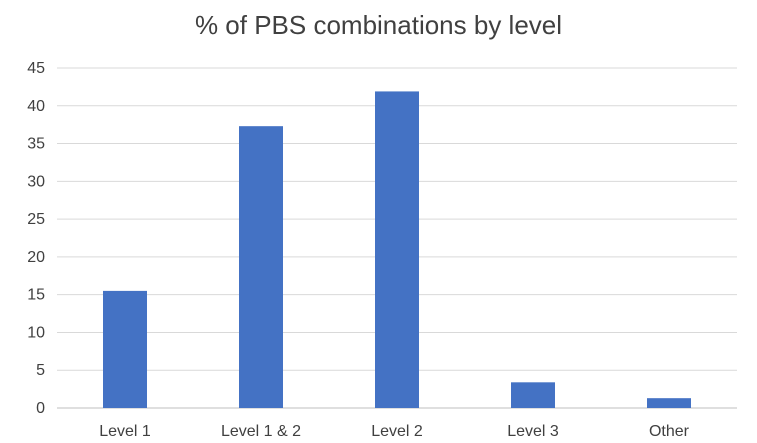 The height and width of the screenshot is (443, 757). I want to click on x-tick-label: Level 1 & 2, so click(261, 431).